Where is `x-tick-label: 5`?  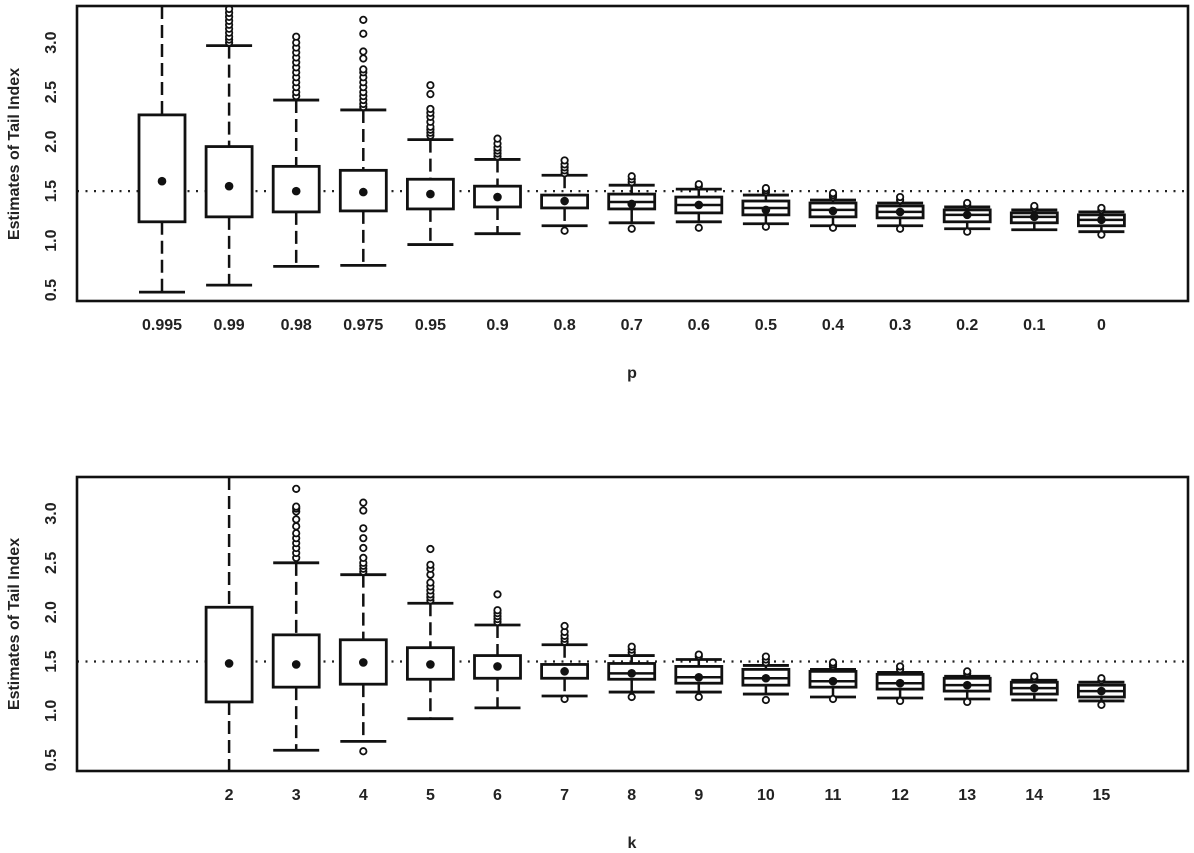
x-tick-label: 5 is located at coordinates (430, 795).